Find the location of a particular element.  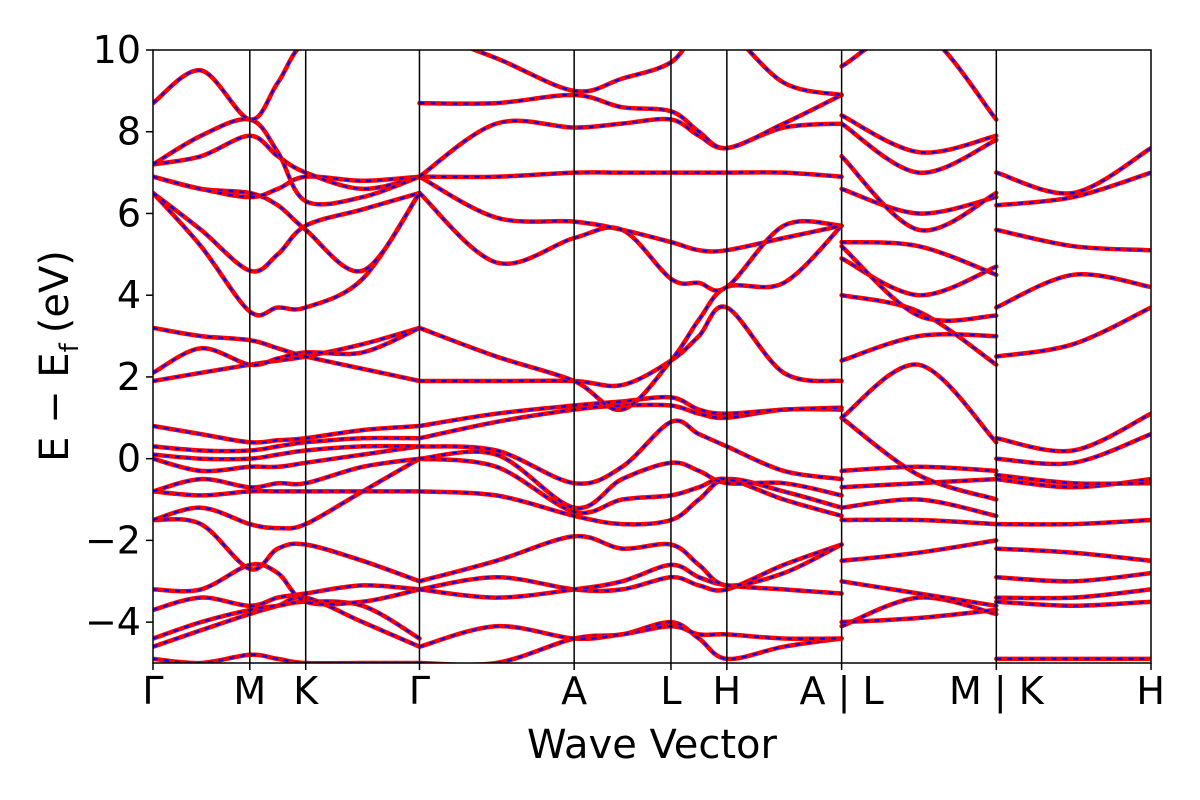

band-line-blue-seg1-b8 is located at coordinates (630, 452).